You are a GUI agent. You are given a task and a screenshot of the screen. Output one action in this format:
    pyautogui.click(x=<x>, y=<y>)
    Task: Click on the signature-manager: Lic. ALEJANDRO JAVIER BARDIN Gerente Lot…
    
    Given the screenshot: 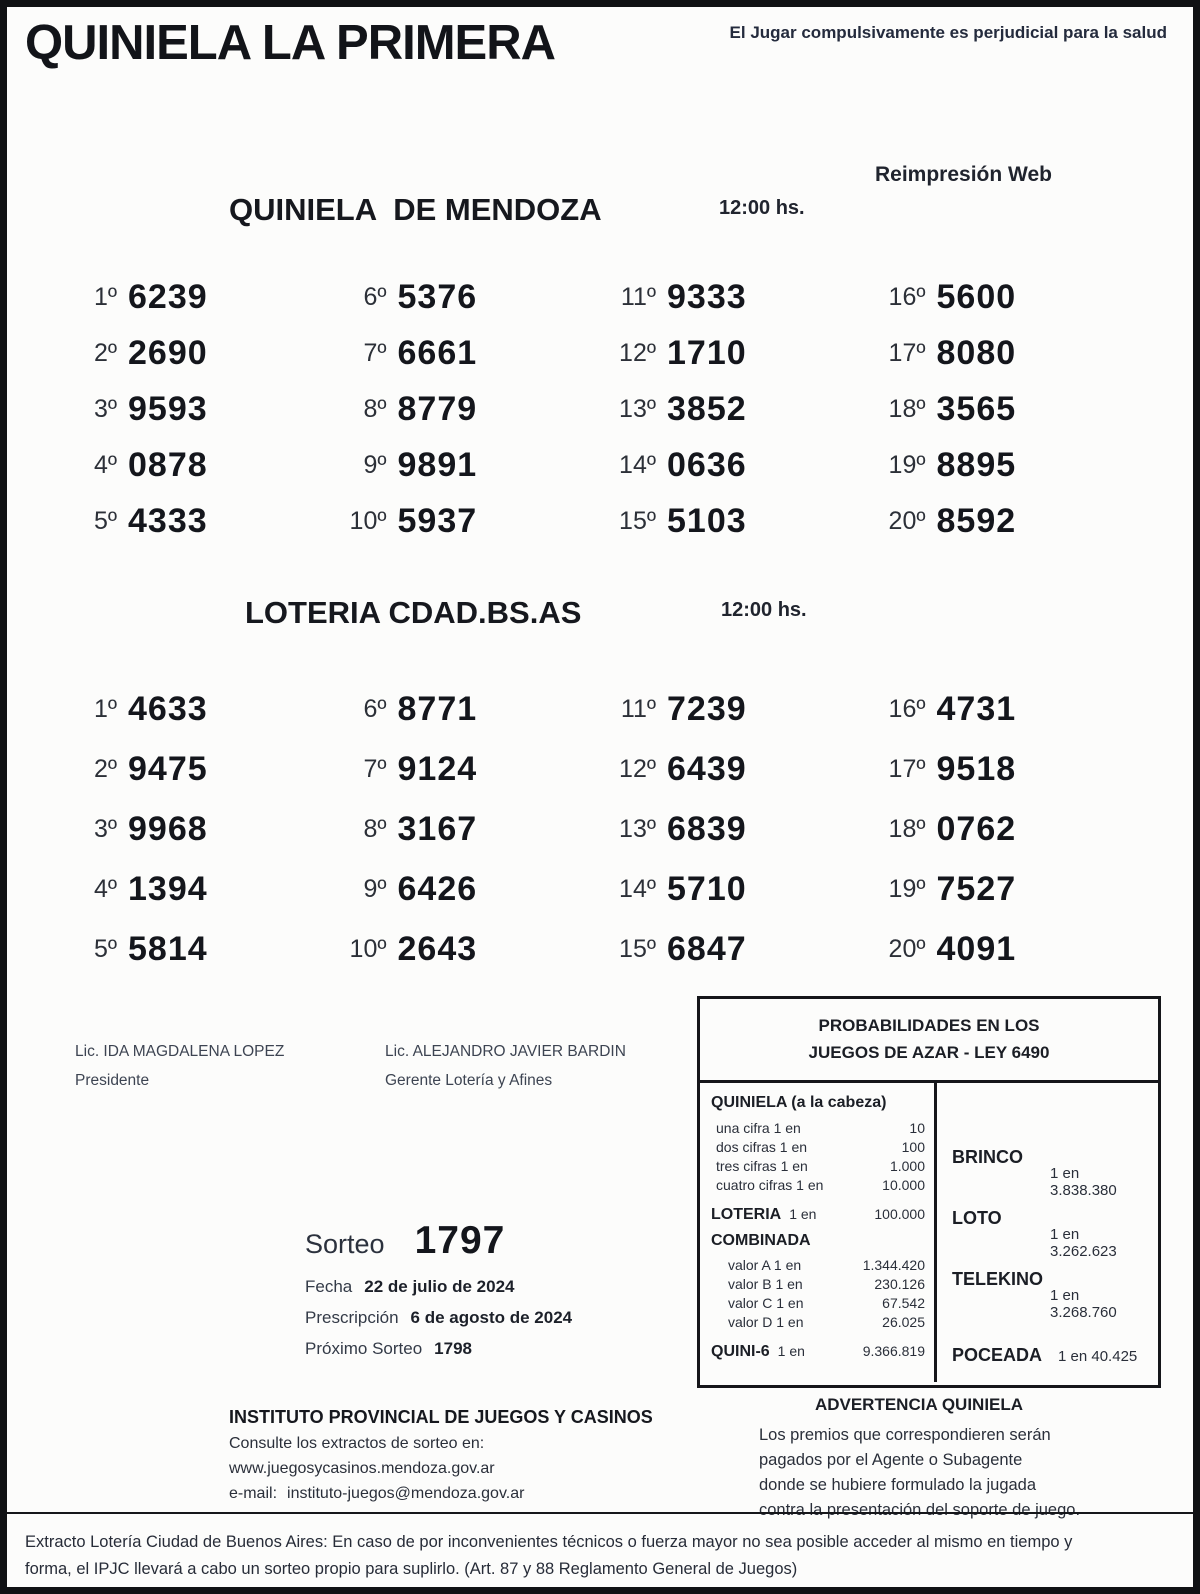 What is the action you would take?
    pyautogui.click(x=505, y=1066)
    